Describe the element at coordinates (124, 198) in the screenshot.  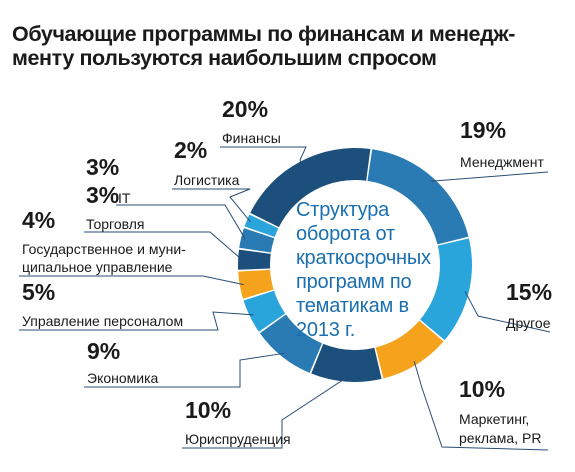
I see `slice-category-label: IT` at that location.